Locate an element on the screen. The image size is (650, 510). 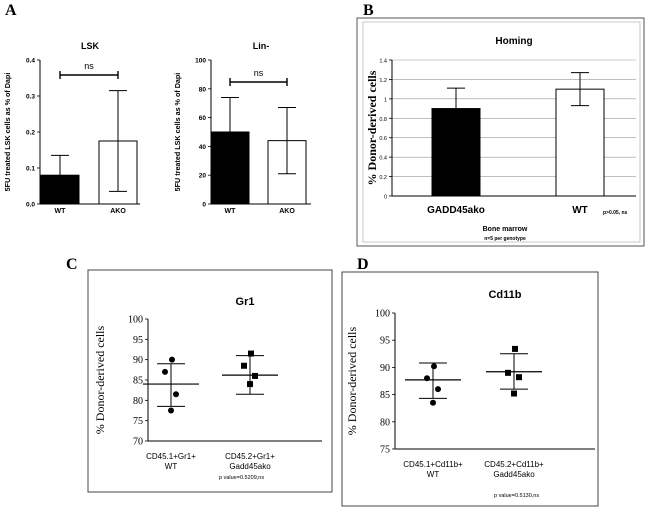
chart-title-lsk: LSK is located at coordinates (90, 46).